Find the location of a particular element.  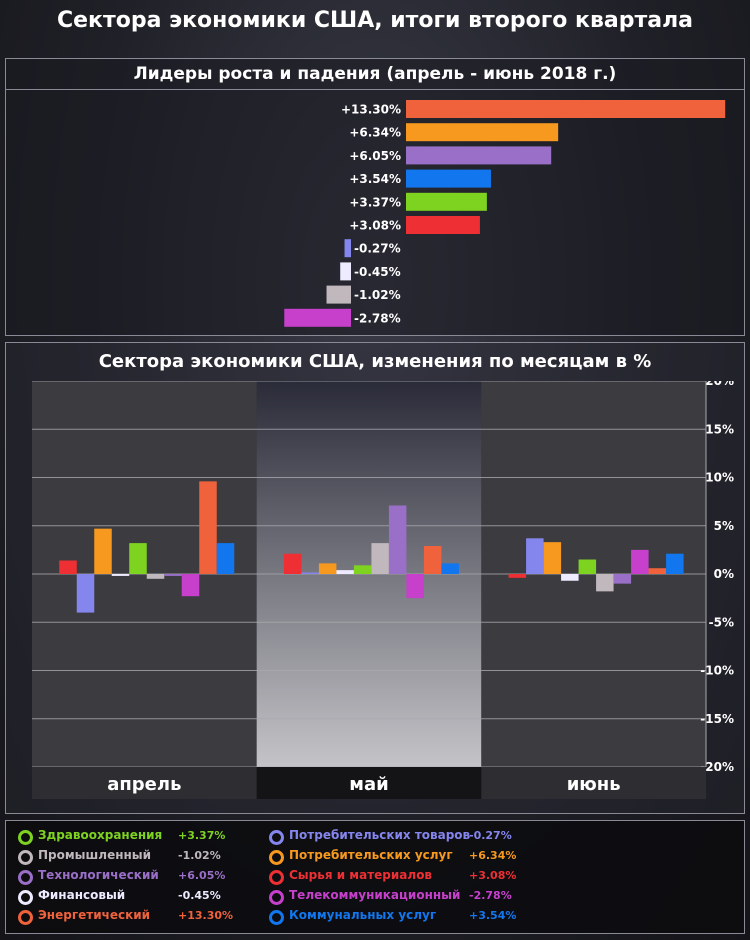

y-tick-label: -20% is located at coordinates (717, 767).